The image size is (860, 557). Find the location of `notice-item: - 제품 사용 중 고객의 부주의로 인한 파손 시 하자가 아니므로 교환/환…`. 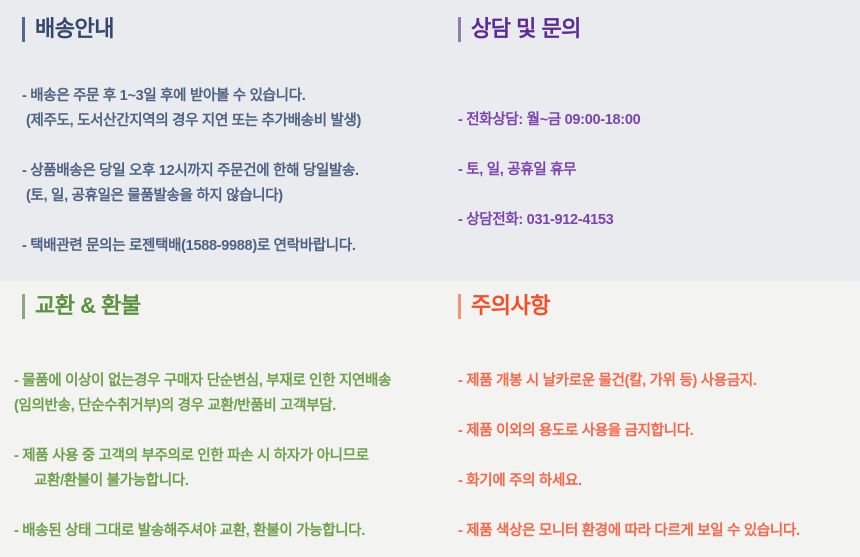

notice-item: - 제품 사용 중 고객의 부주의로 인한 파손 시 하자가 아니므로 교환/환… is located at coordinates (220, 469).